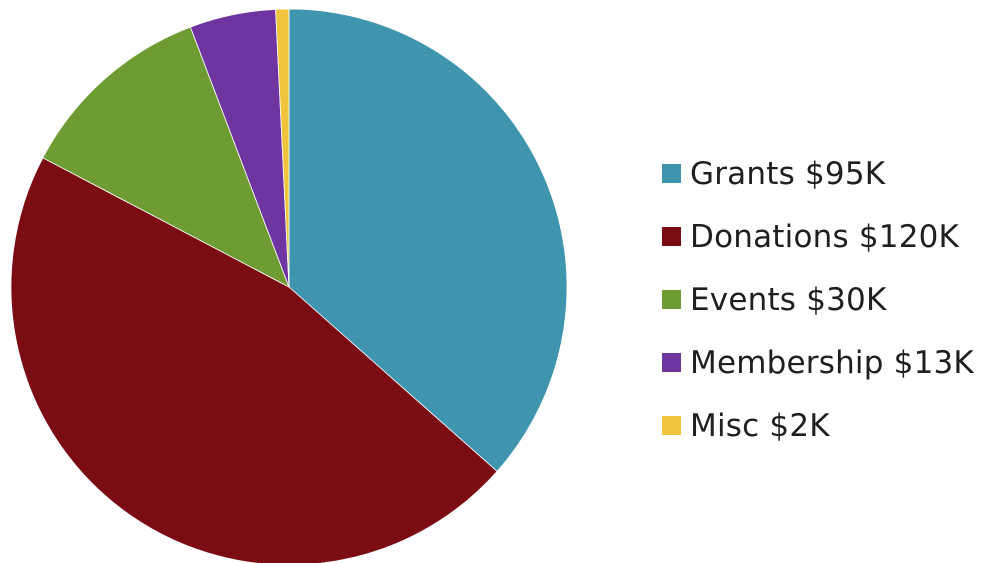 The width and height of the screenshot is (1005, 563). What do you see at coordinates (832, 425) in the screenshot?
I see `legend-item-misc: Misc $2K` at bounding box center [832, 425].